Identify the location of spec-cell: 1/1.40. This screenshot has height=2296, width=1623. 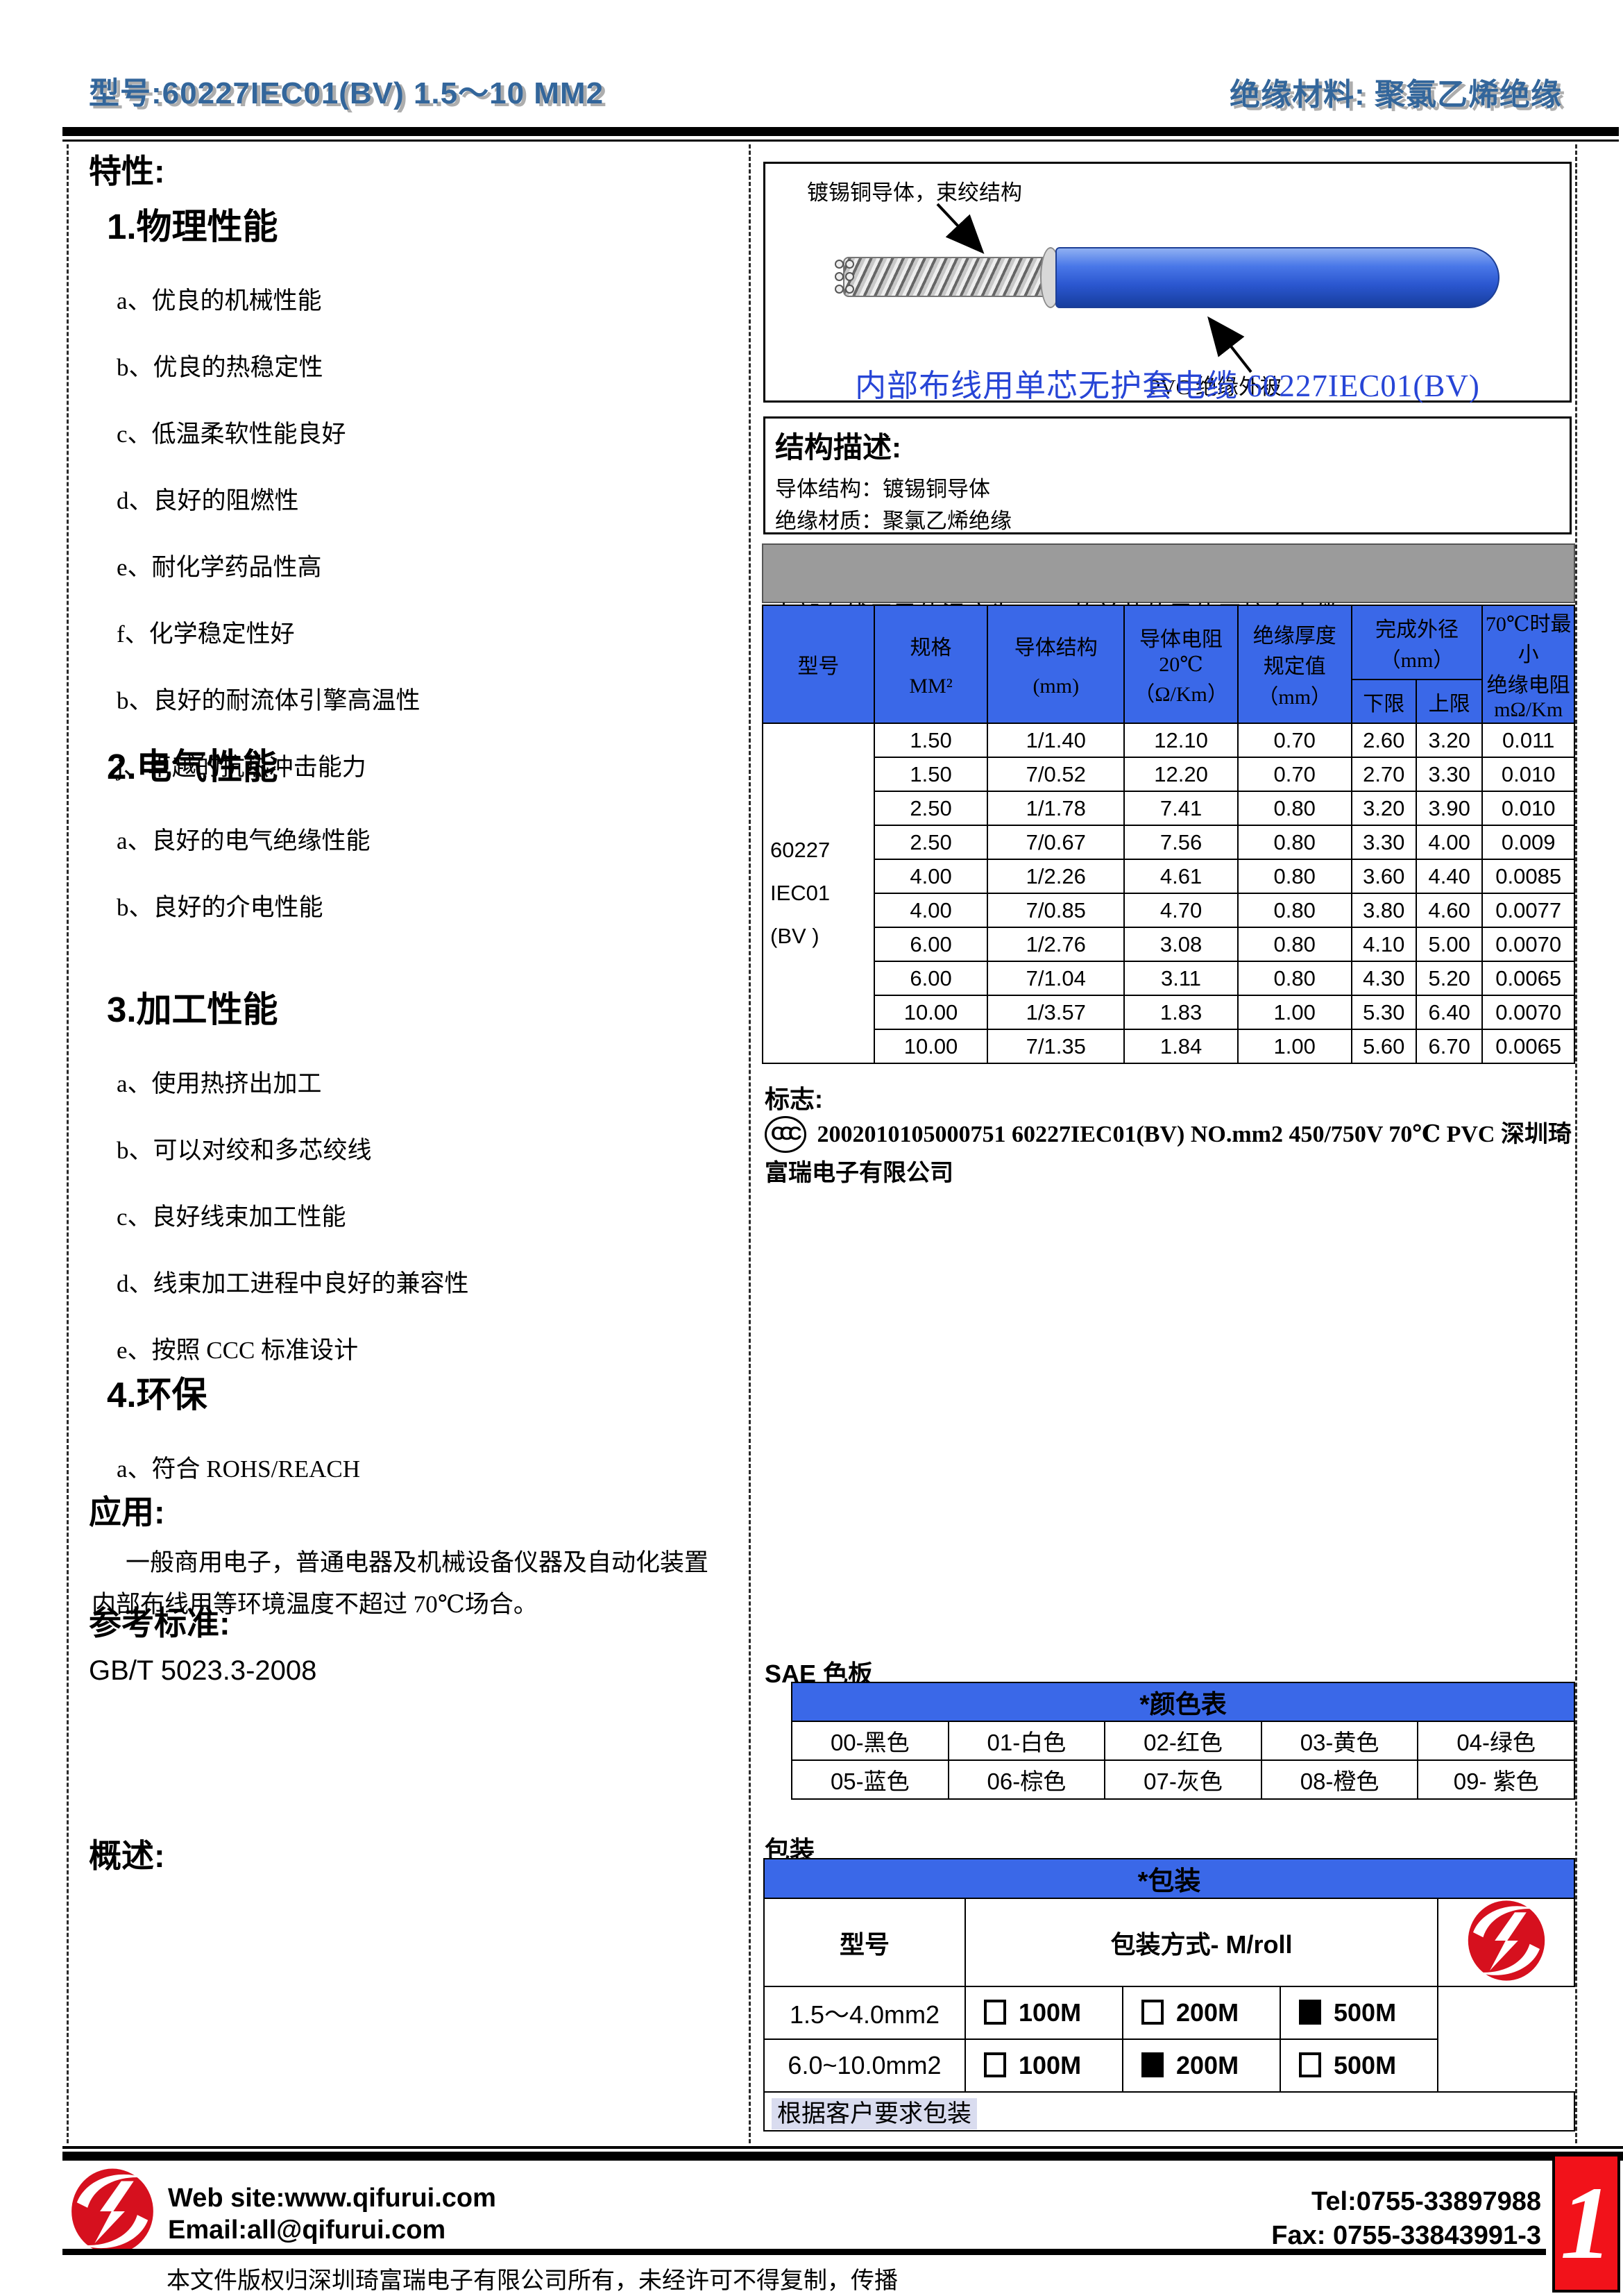
(1056, 740).